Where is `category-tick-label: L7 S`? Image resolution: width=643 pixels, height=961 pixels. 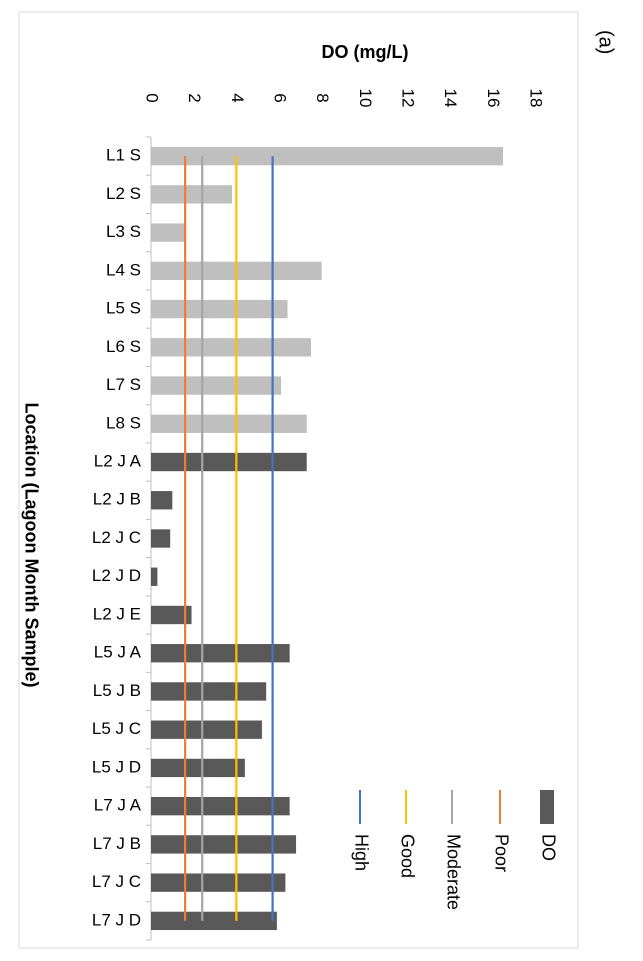
category-tick-label: L7 S is located at coordinates (123, 384).